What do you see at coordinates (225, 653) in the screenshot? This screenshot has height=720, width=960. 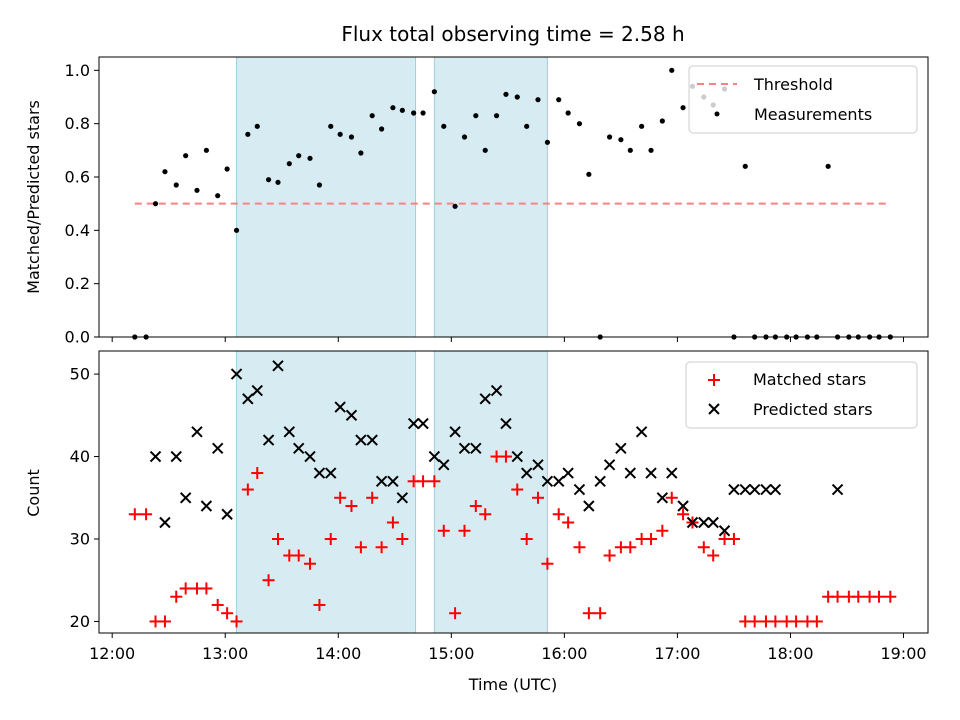 I see `x-tick-label-13-00: 13:00` at bounding box center [225, 653].